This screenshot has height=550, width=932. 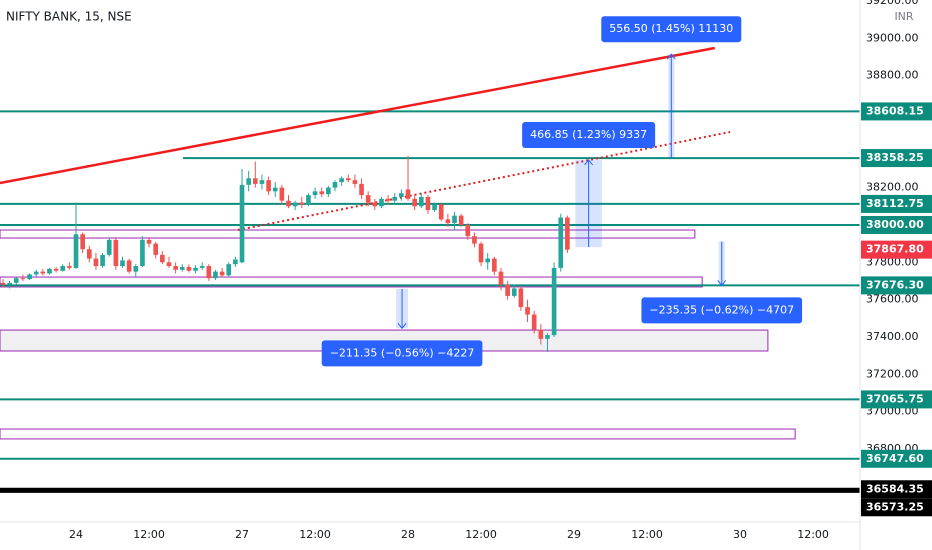 I want to click on y-tick-label: 38200.00, so click(x=892, y=187).